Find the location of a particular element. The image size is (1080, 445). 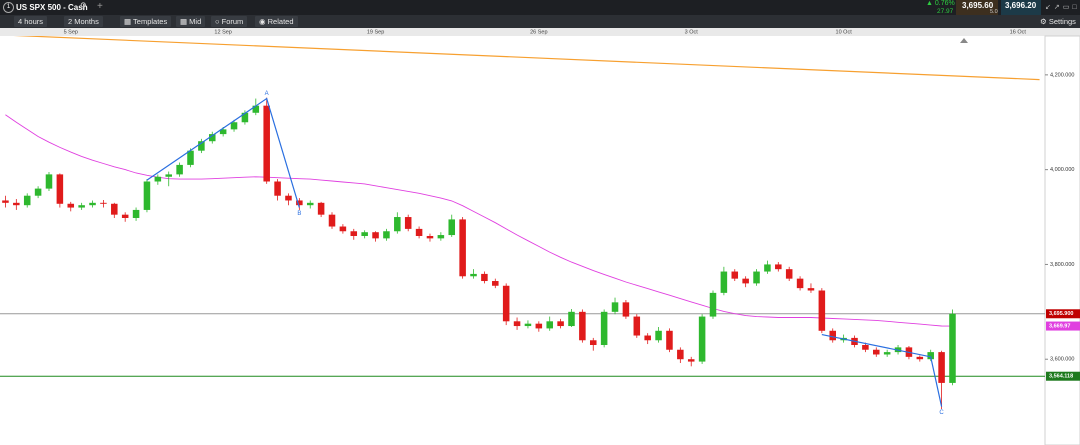

sell-price: 3,695.60 is located at coordinates (978, 5).